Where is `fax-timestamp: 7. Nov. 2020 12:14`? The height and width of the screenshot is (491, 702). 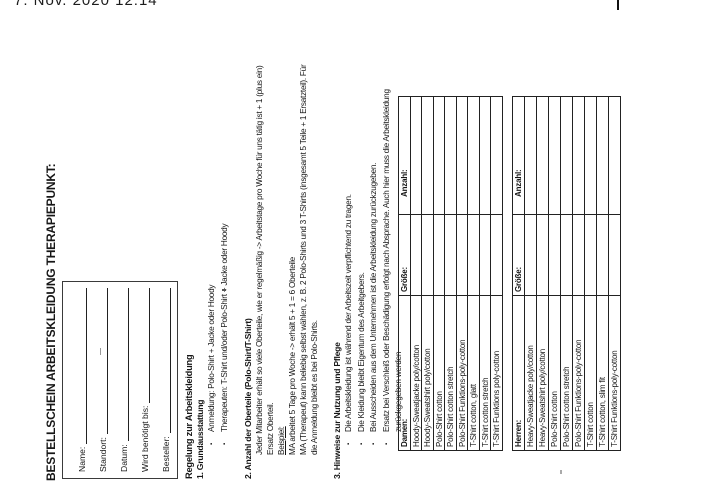 fax-timestamp: 7. Nov. 2020 12:14 is located at coordinates (86, 4).